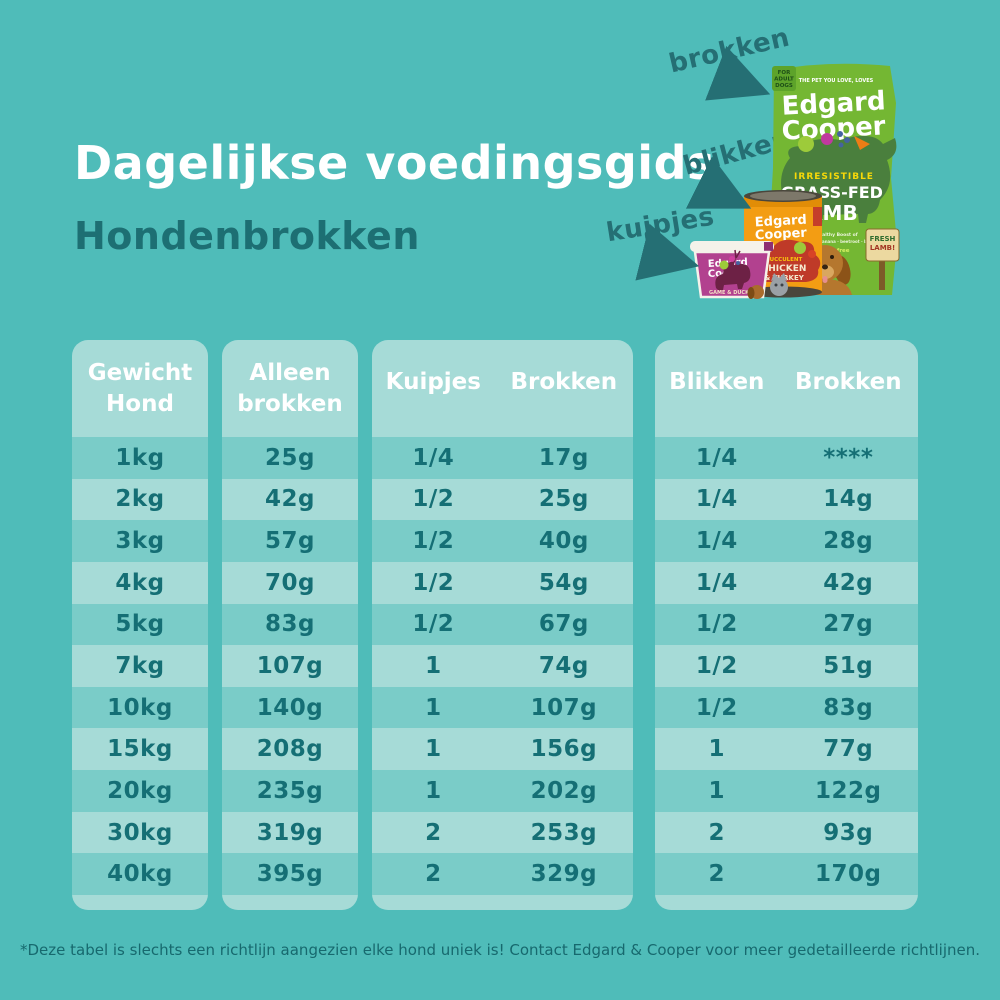 This screenshot has height=1000, width=1000. Describe the element at coordinates (290, 541) in the screenshot. I see `table-row: 57g` at that location.